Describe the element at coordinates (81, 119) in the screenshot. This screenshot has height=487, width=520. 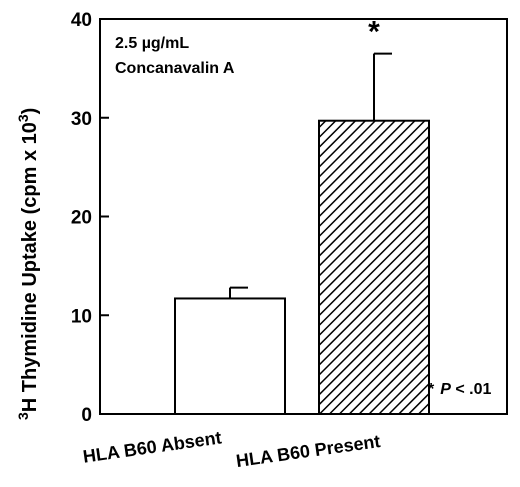
I see `y-tick-label: 30` at that location.